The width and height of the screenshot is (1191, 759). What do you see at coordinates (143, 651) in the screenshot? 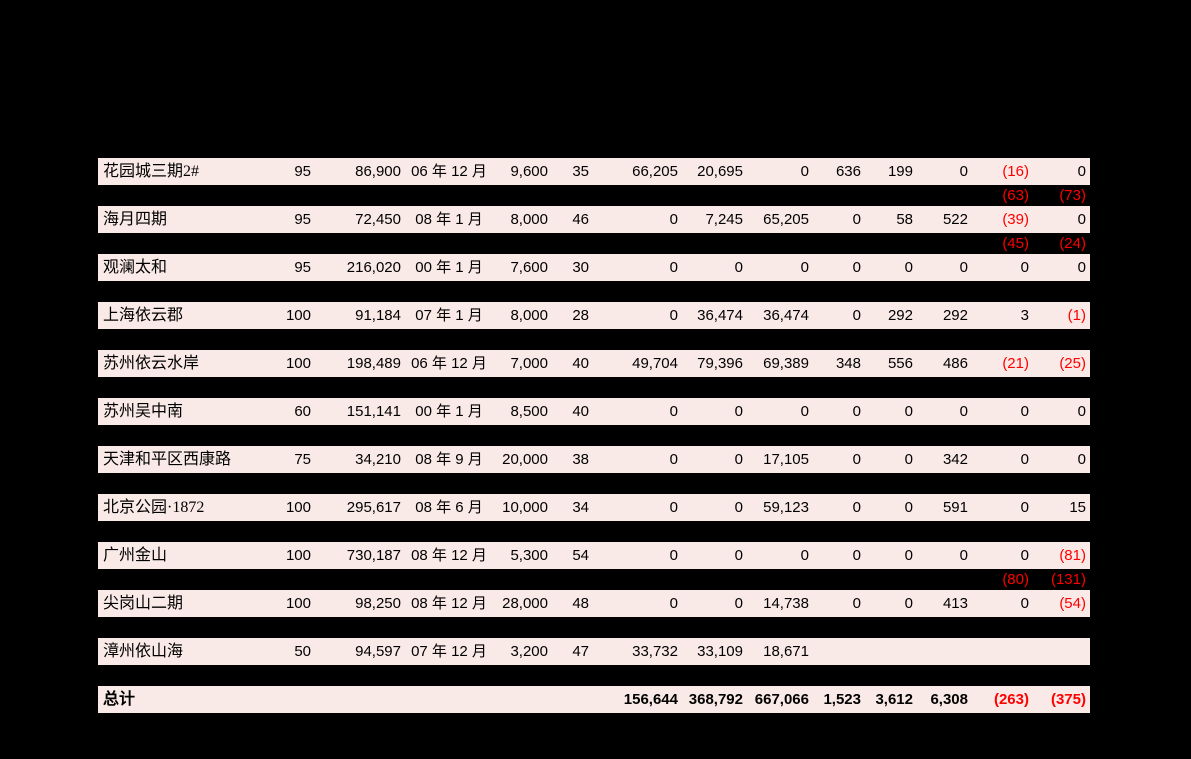
I see `project-name-cell: 漳州依山海` at bounding box center [143, 651].